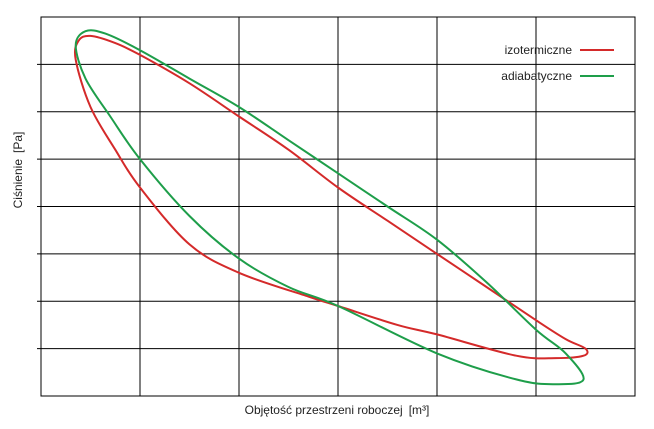 This screenshot has height=429, width=654. What do you see at coordinates (419, 410) in the screenshot?
I see `x-axis-unit: [m³]` at bounding box center [419, 410].